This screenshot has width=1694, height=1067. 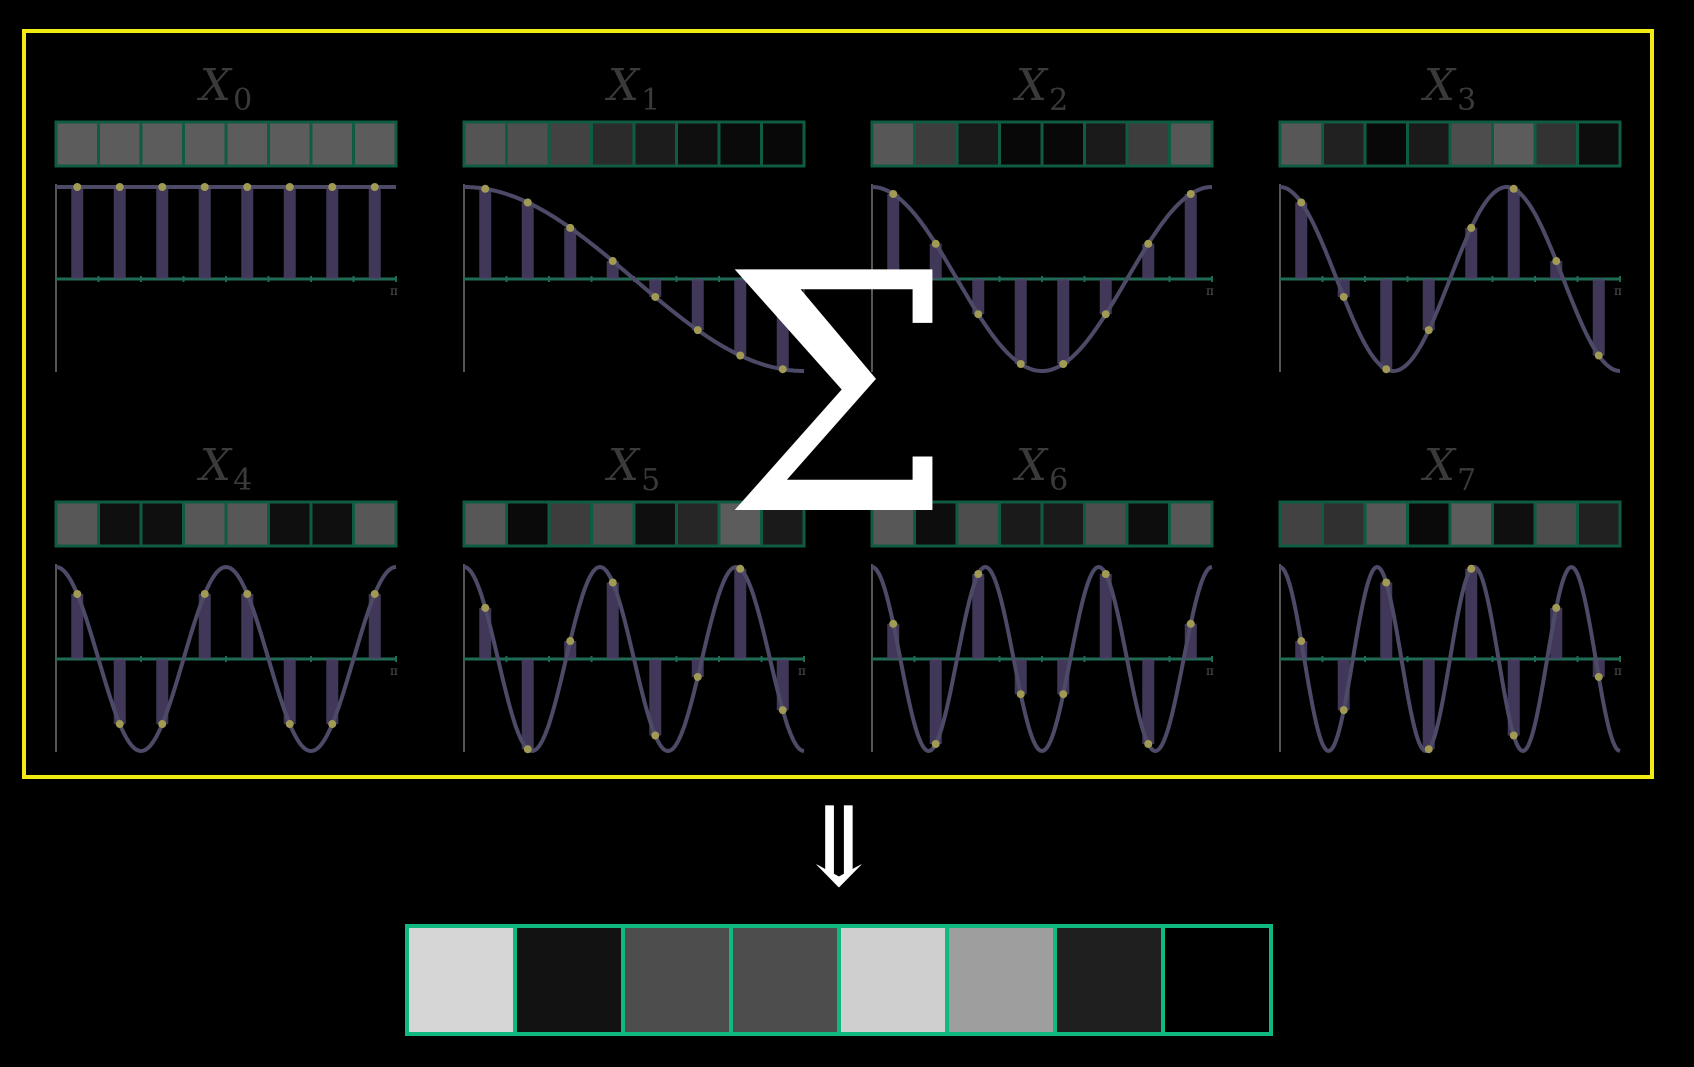 I want to click on basis-panel: X2 π, so click(x=1042, y=216).